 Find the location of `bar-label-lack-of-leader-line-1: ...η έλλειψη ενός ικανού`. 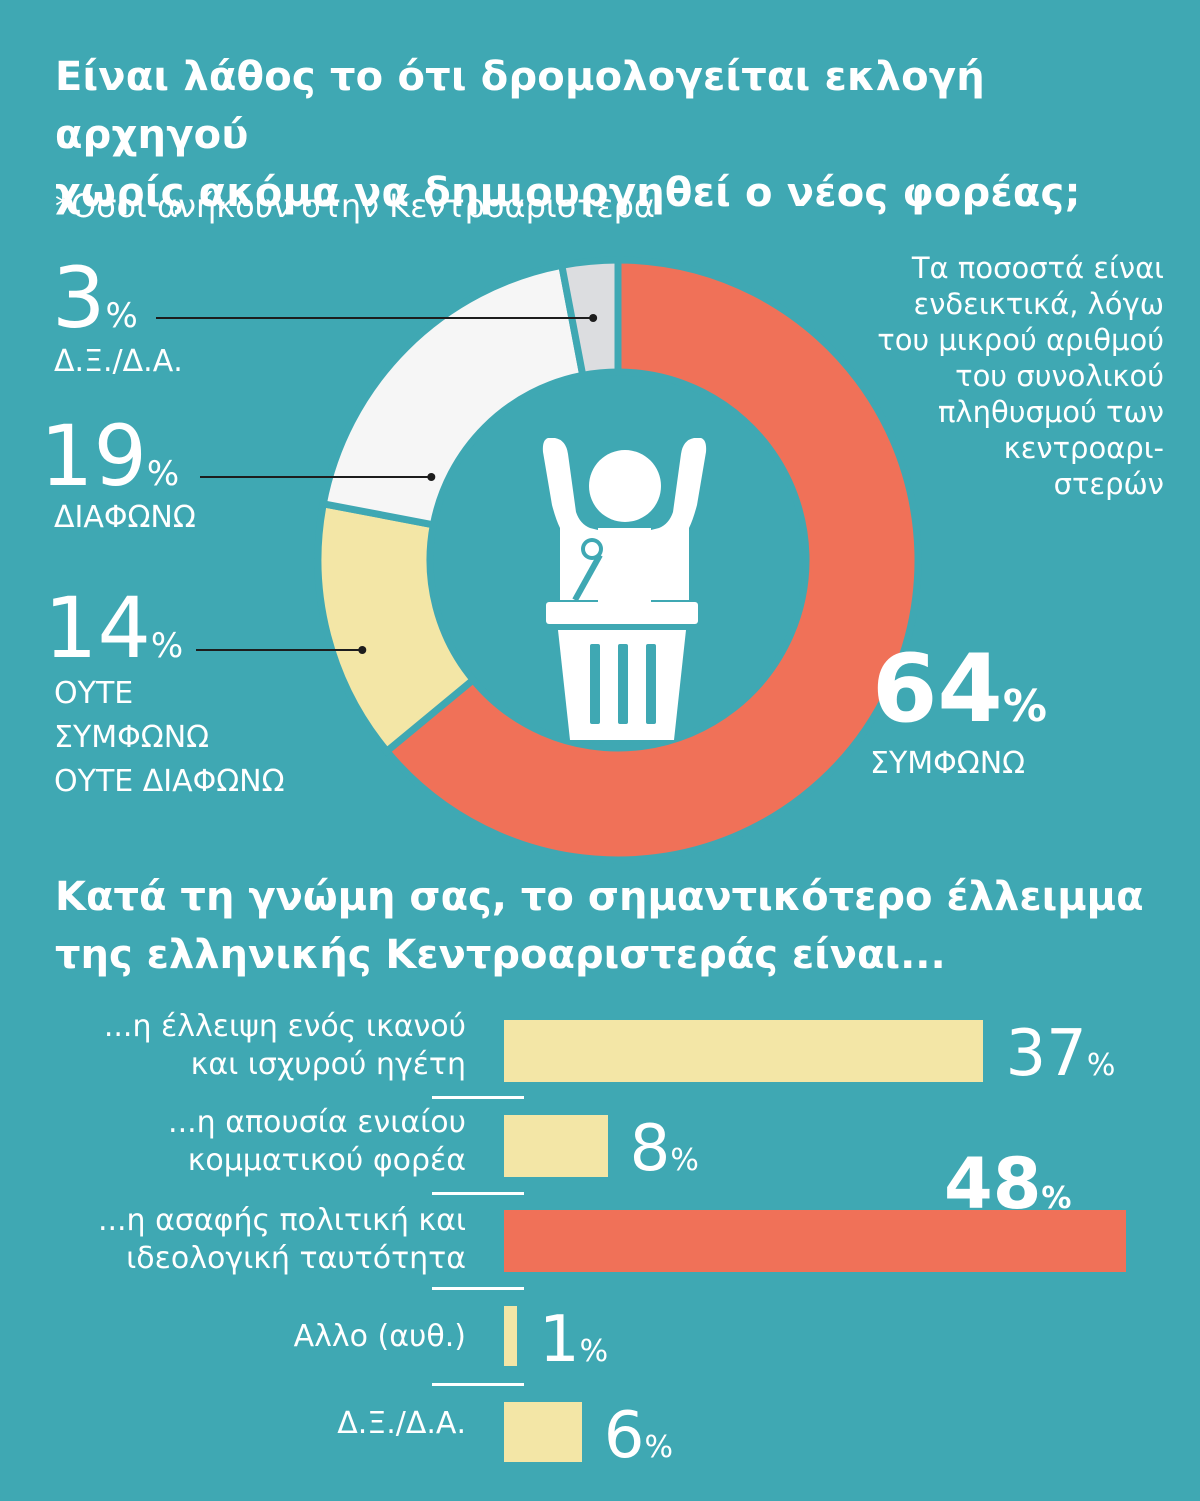

bar-label-lack-of-leader-line-1: ...η έλλειψη ενός ικανού is located at coordinates (284, 1026).